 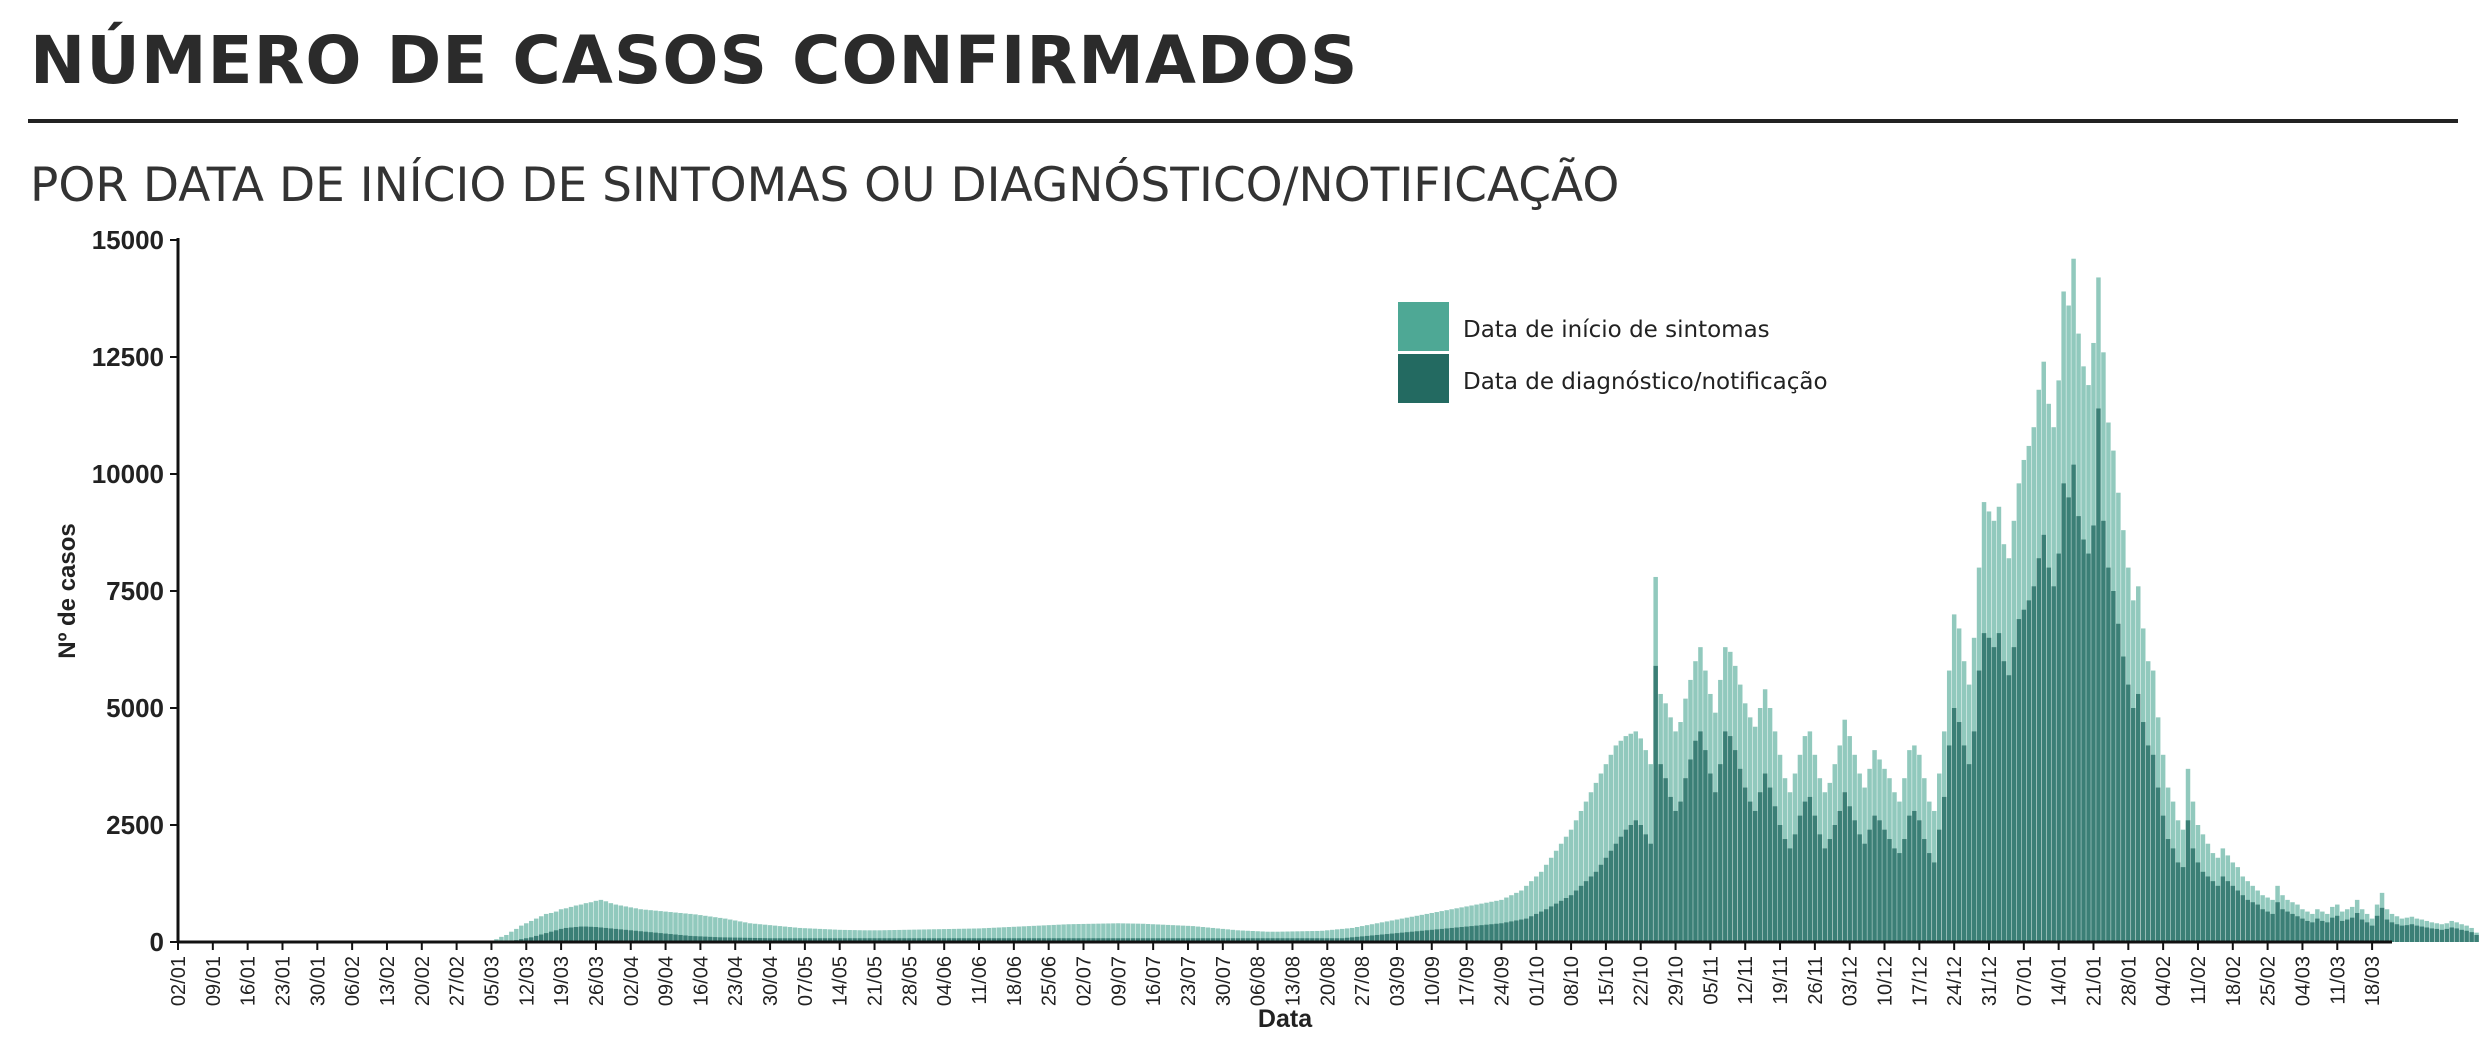 I want to click on x-tick-label: 13/02, so click(x=388, y=981).